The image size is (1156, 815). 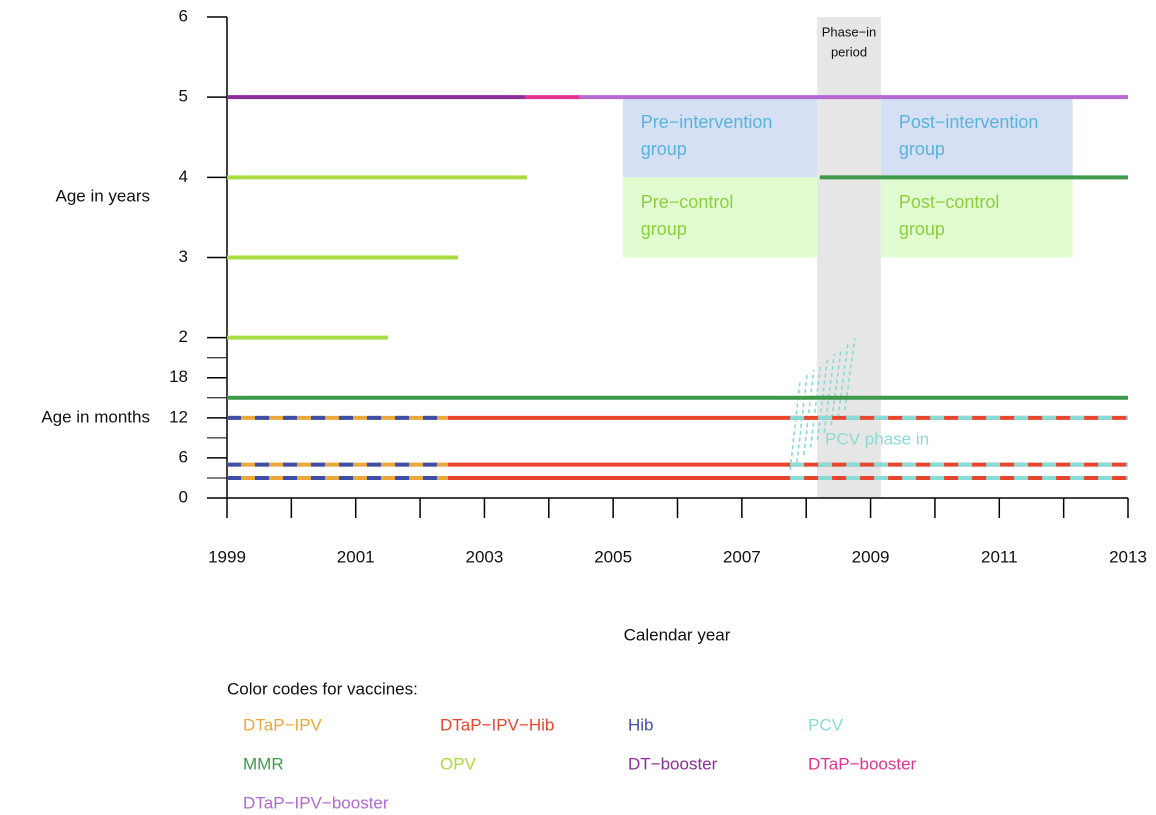 What do you see at coordinates (641, 724) in the screenshot?
I see `legend-entry: Hib` at bounding box center [641, 724].